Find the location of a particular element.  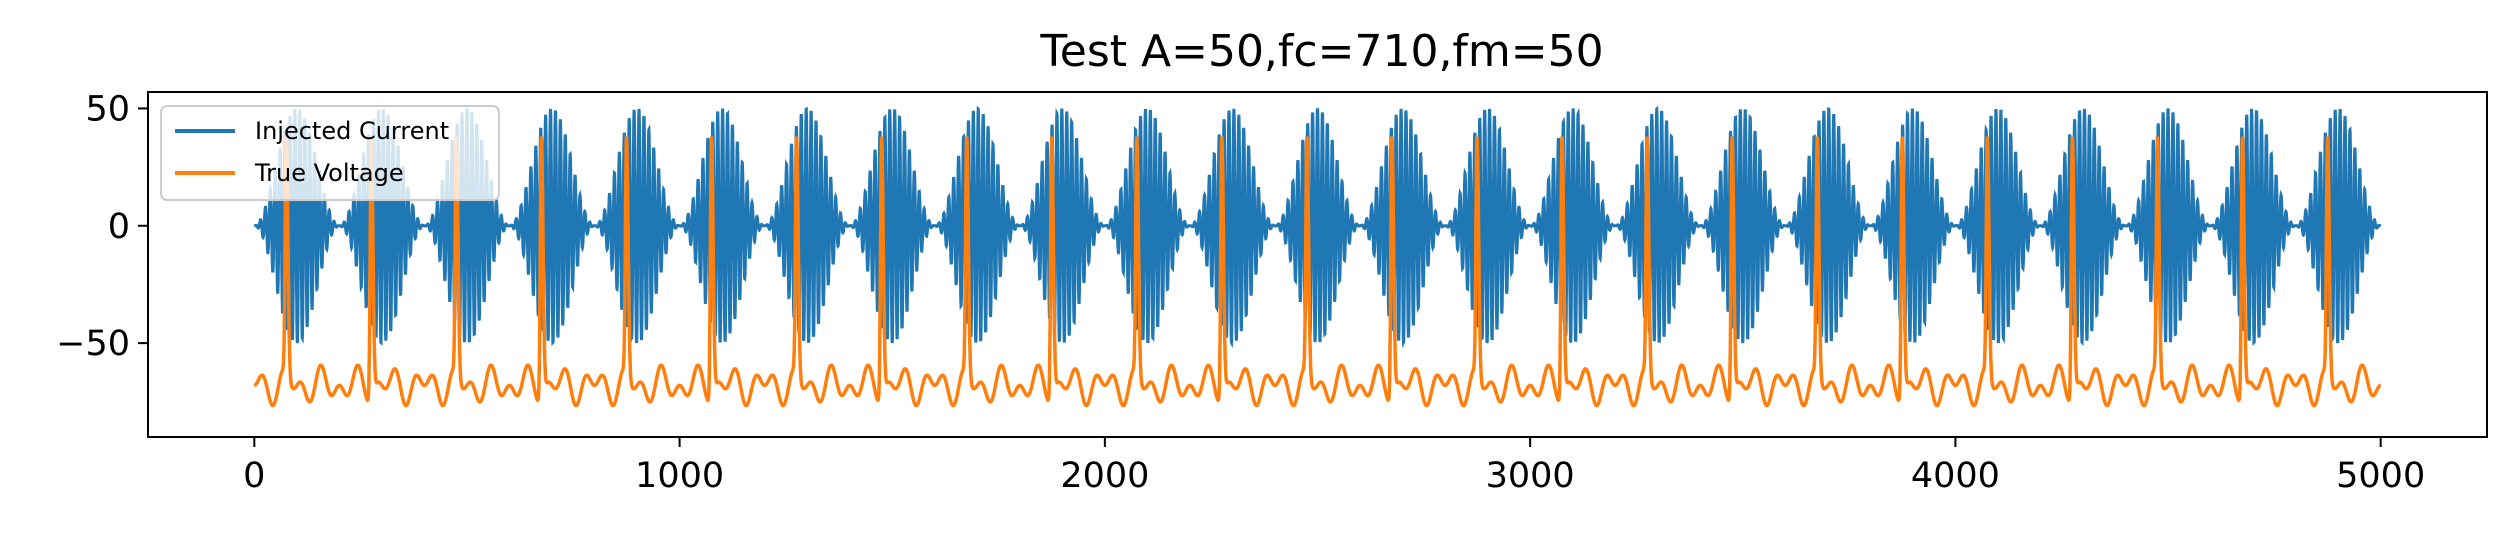

x-tick-label: 2000 is located at coordinates (1104, 476).